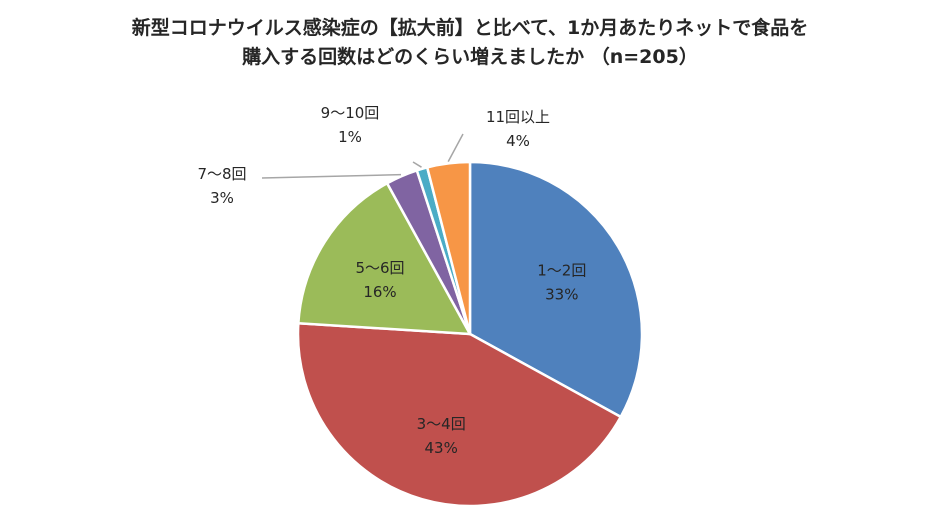 The image size is (940, 529). Describe the element at coordinates (561, 295) in the screenshot. I see `value-label-1: 33%` at that location.